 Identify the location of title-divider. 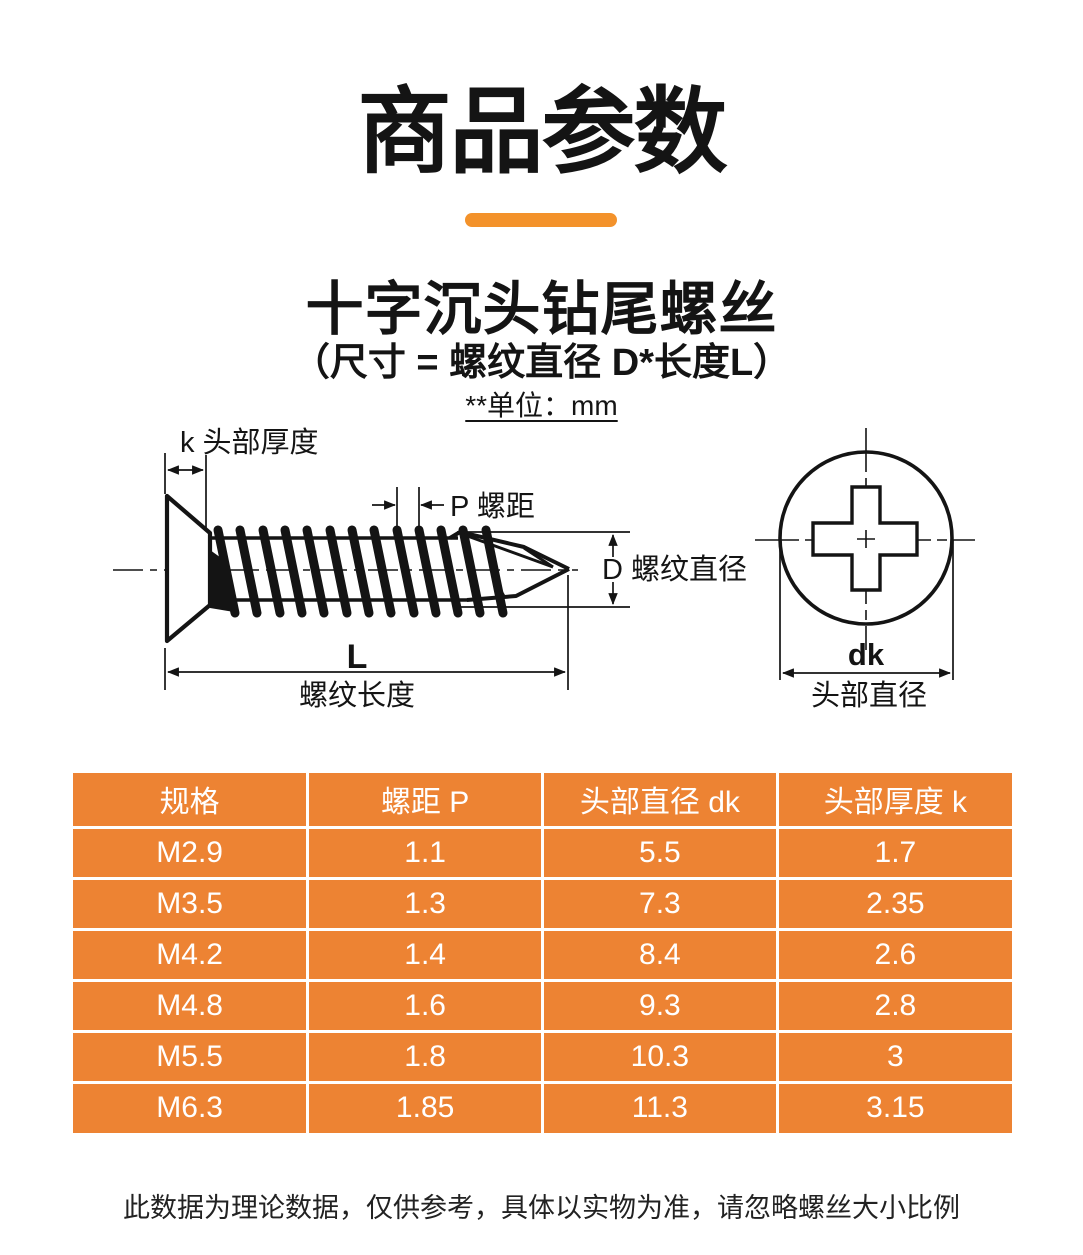
(541, 220).